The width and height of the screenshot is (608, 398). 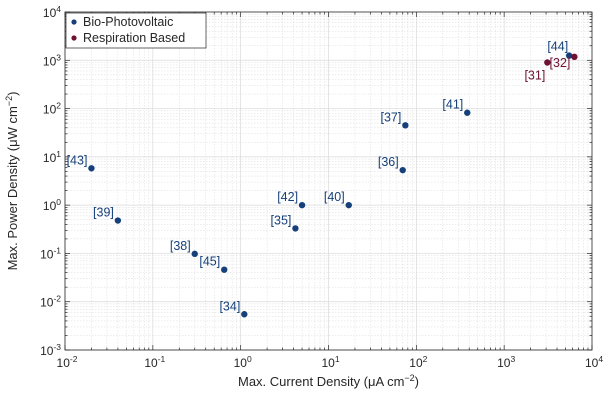 I want to click on point-label: [35], so click(x=281, y=220).